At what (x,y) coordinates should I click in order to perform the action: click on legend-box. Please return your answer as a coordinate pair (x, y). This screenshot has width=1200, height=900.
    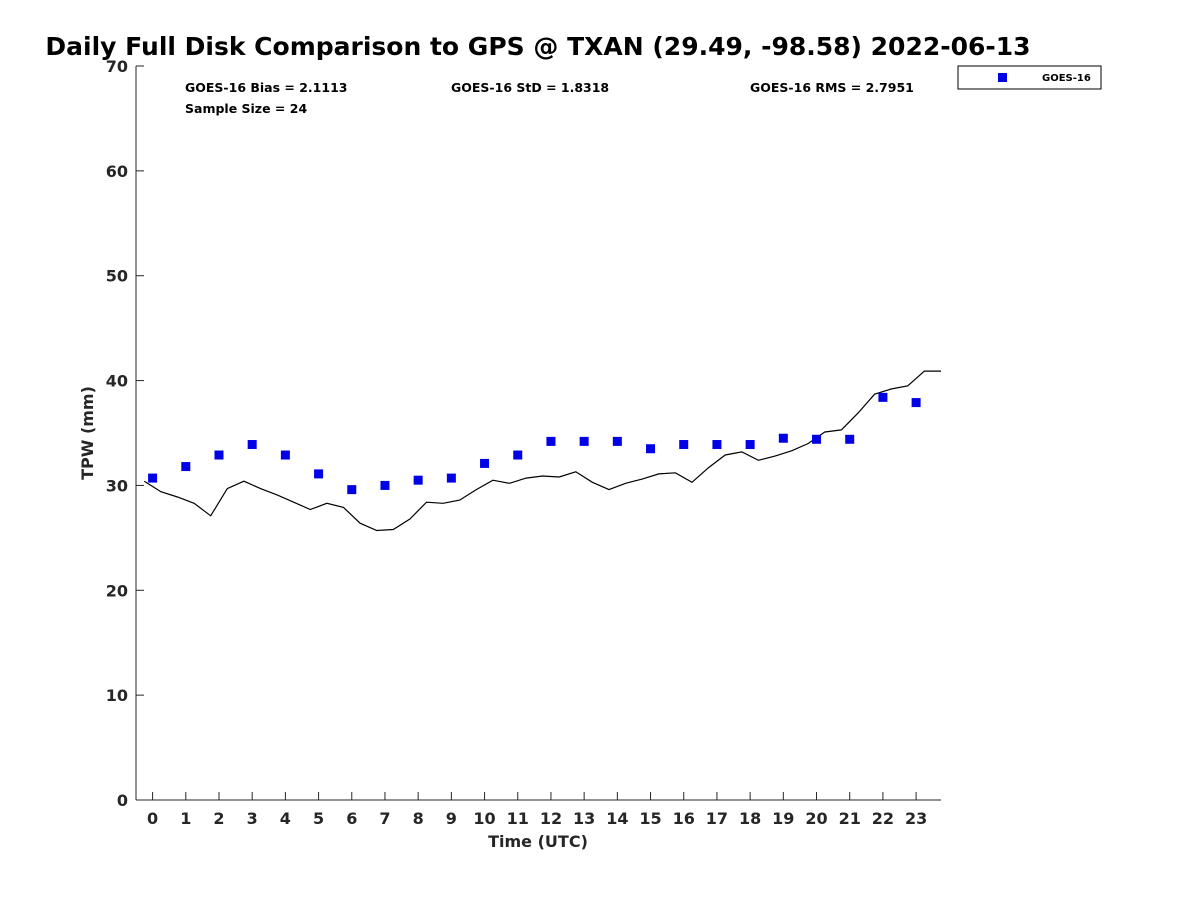
    Looking at the image, I should click on (1029, 77).